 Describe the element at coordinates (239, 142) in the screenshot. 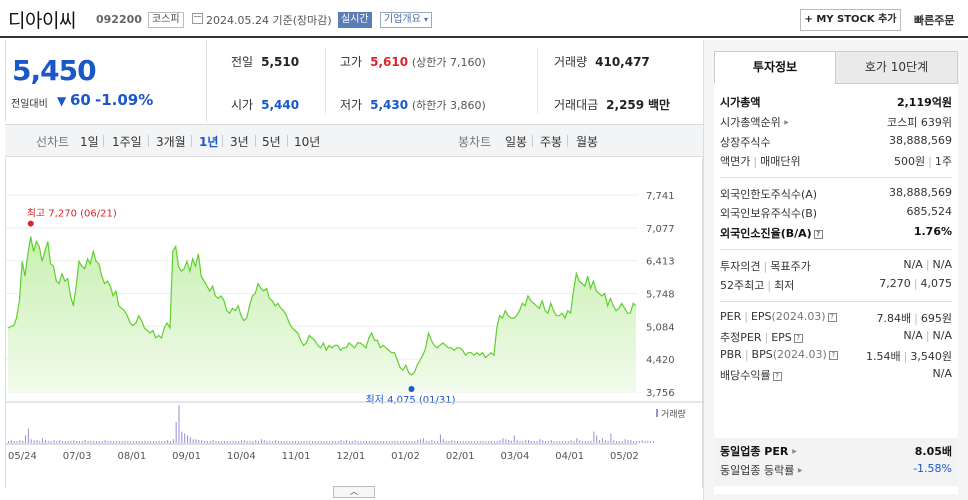

I see `period-tab: 3년` at that location.